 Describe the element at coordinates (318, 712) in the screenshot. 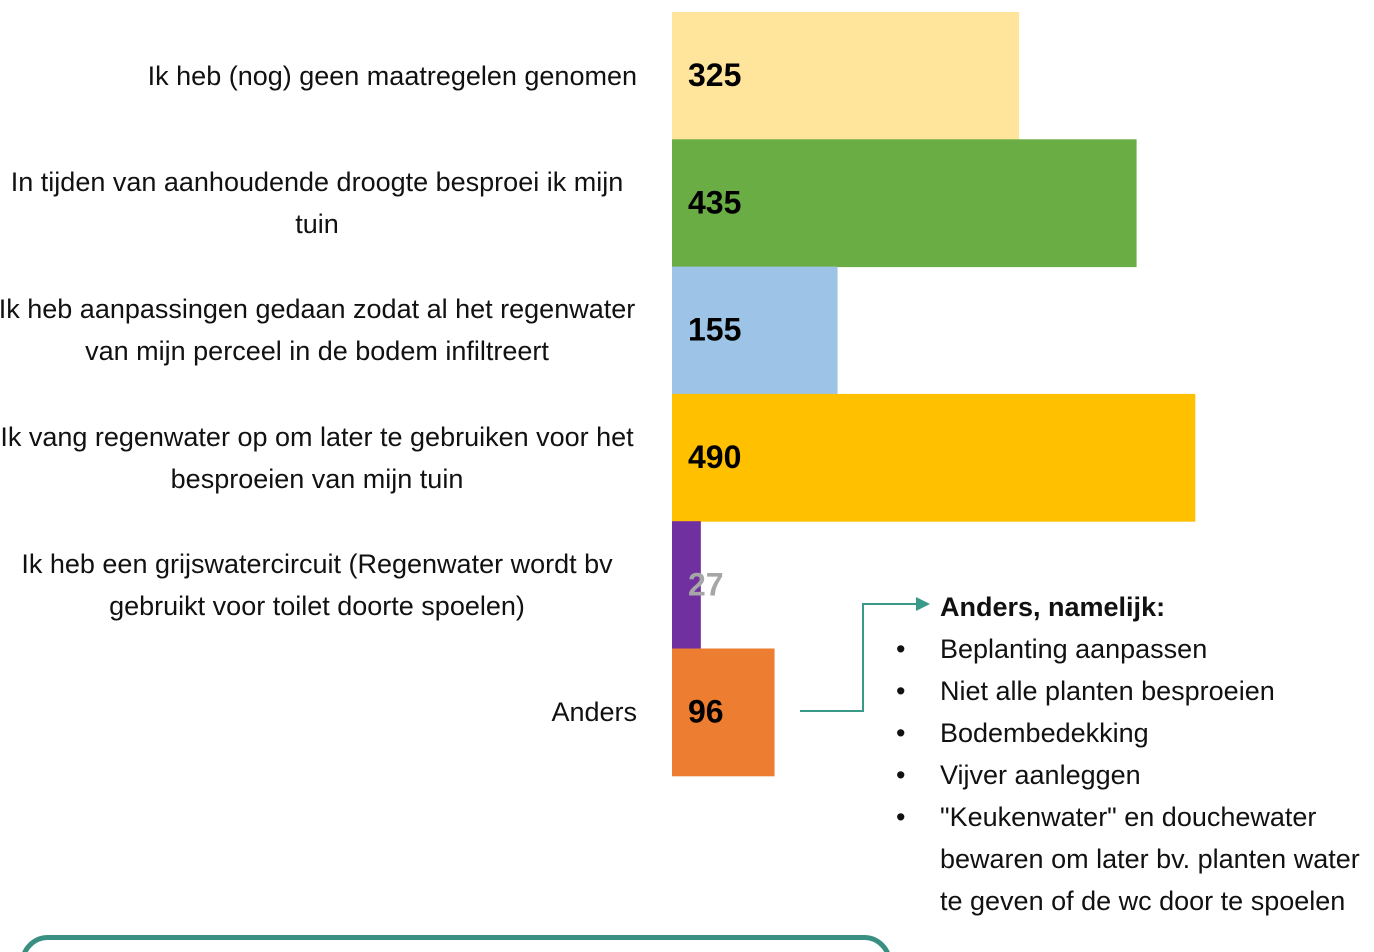

I see `category-label: Anders` at that location.